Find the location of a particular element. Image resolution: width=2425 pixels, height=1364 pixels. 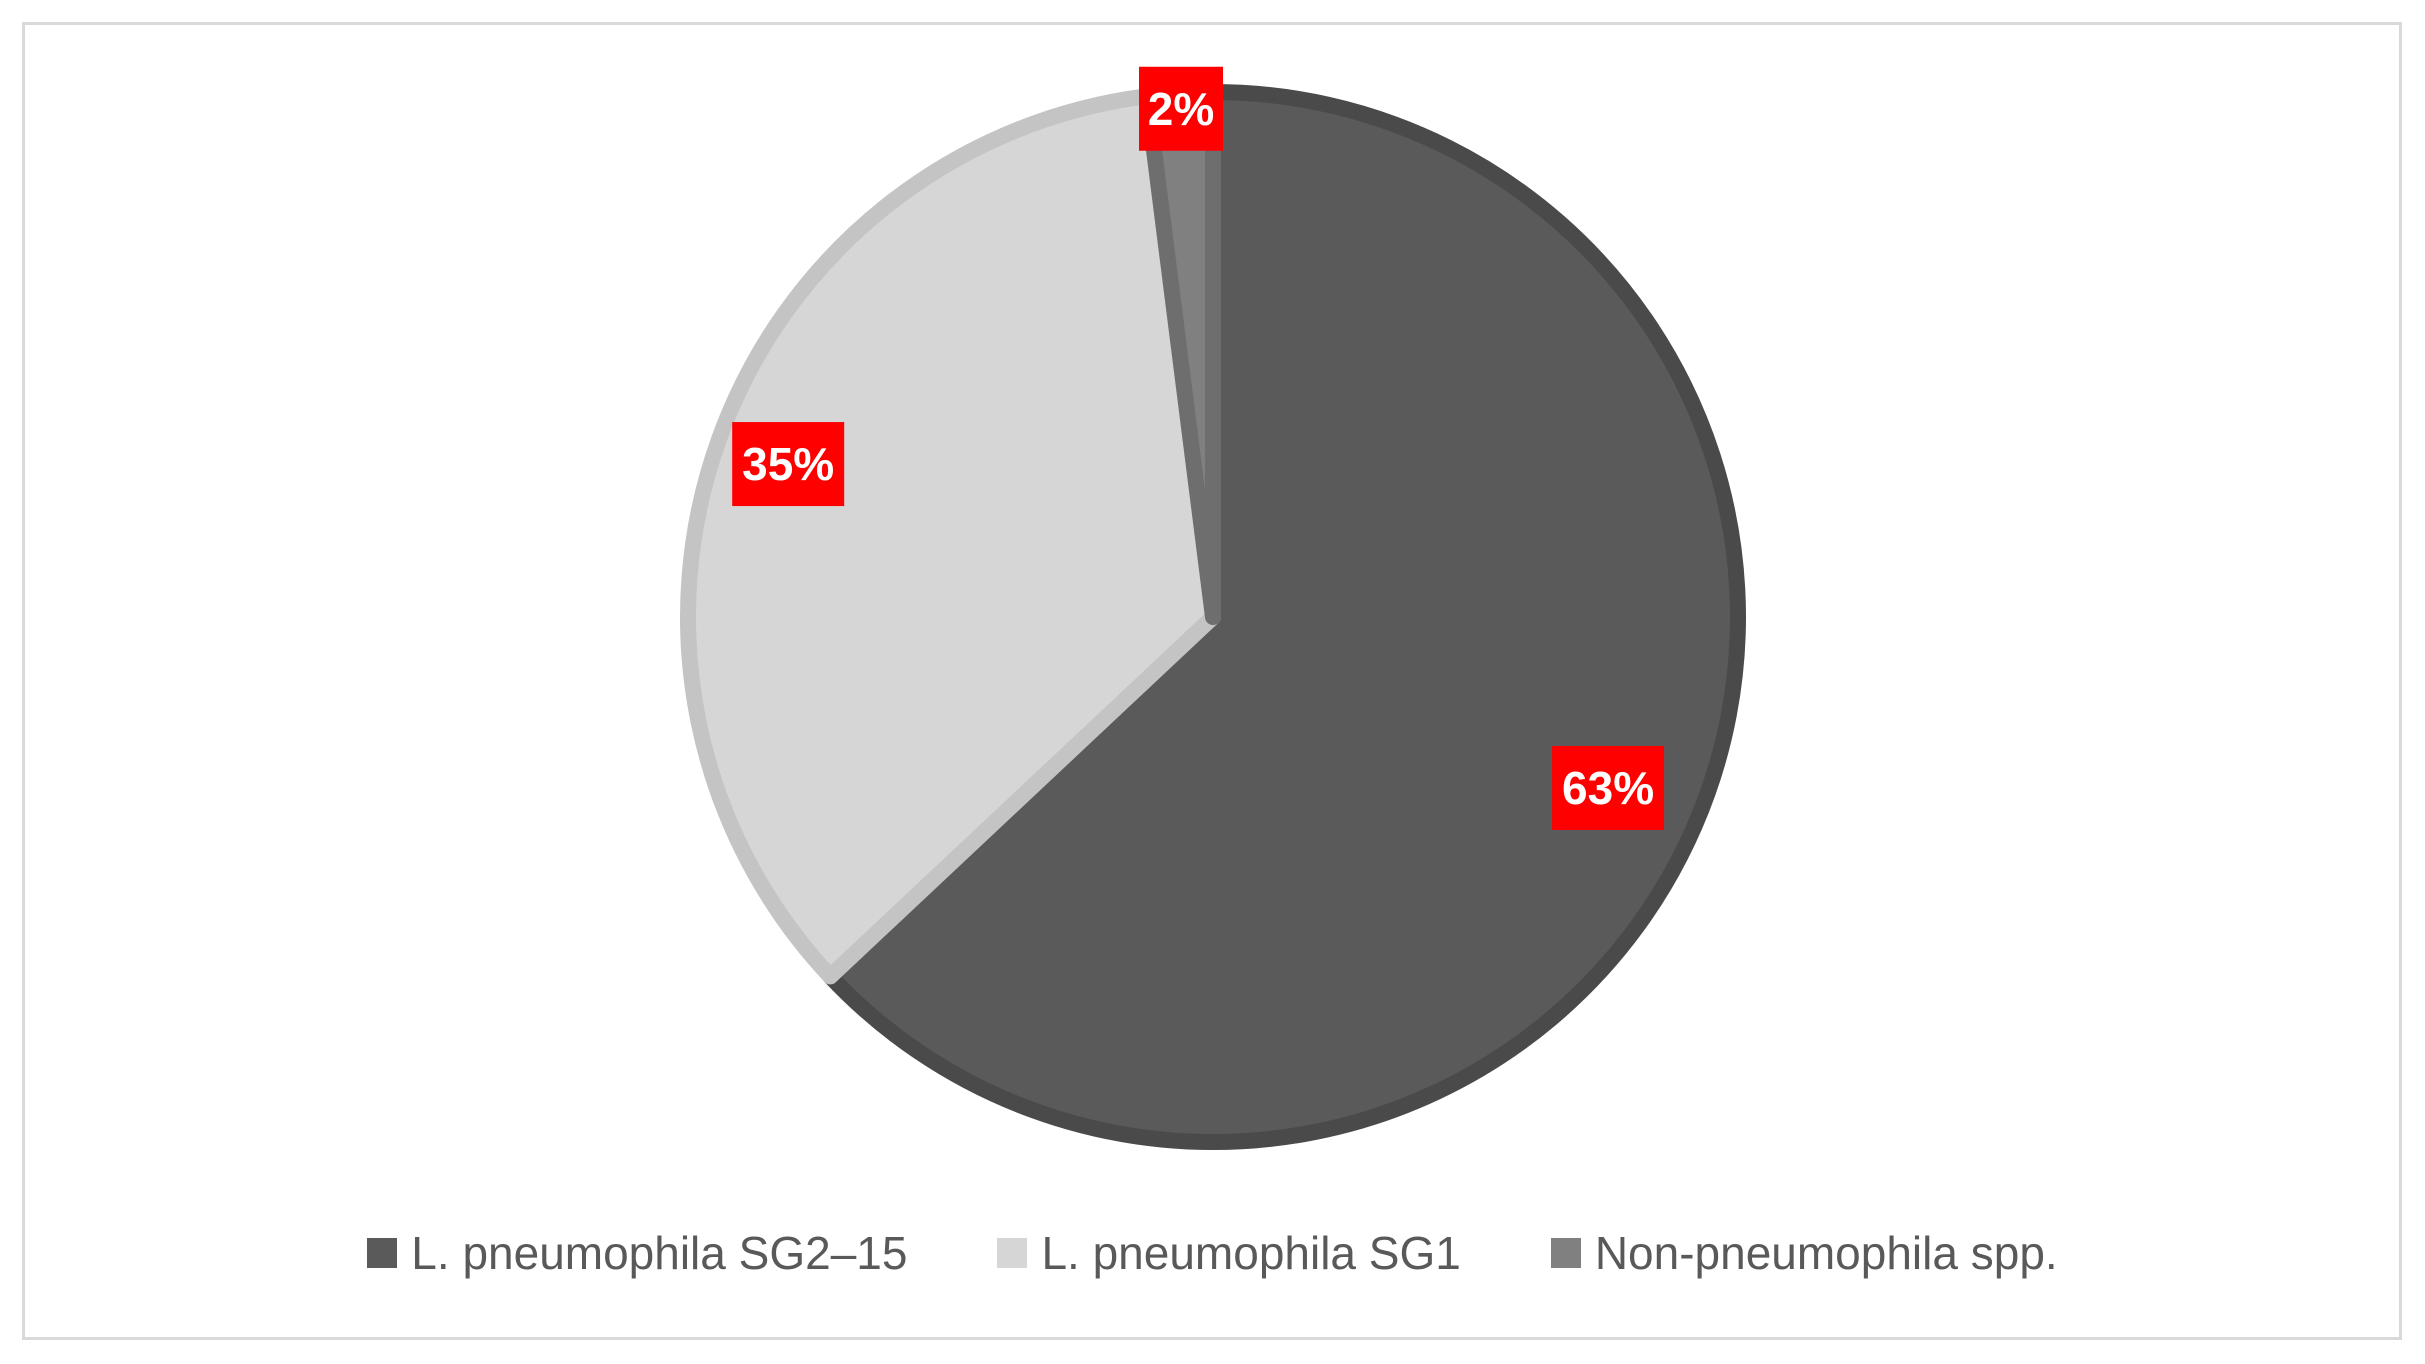

legend-item-non-pneumophila: Non-pneumophila spp. is located at coordinates (1804, 1253).